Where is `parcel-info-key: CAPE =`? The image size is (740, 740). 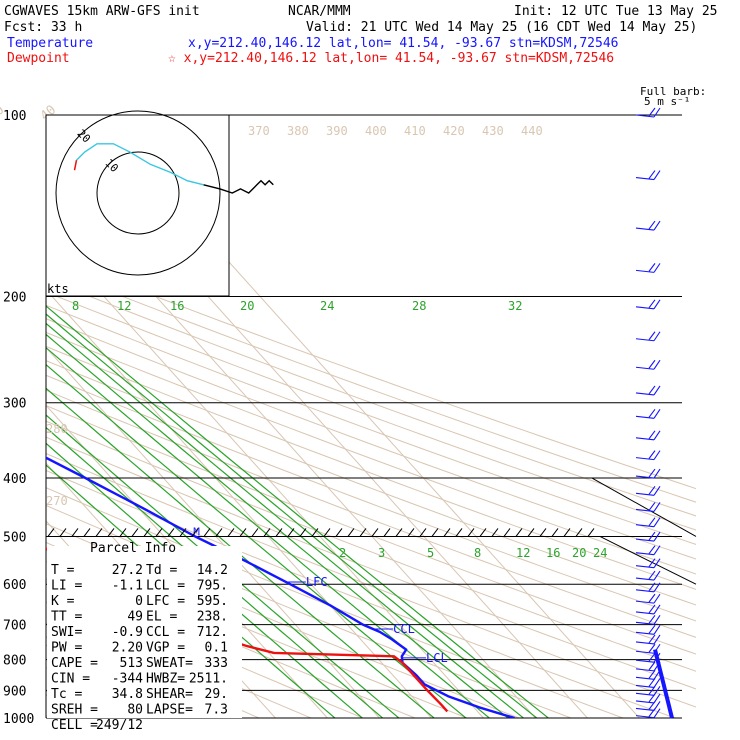 parcel-info-key: CAPE = is located at coordinates (74, 663).